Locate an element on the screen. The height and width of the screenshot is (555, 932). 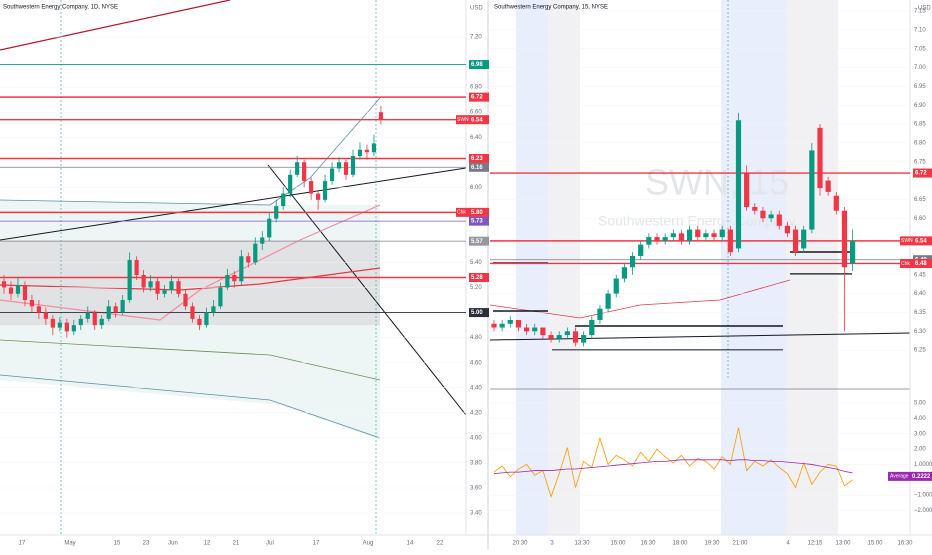
indicator-value: 0.2222 is located at coordinates (921, 477).